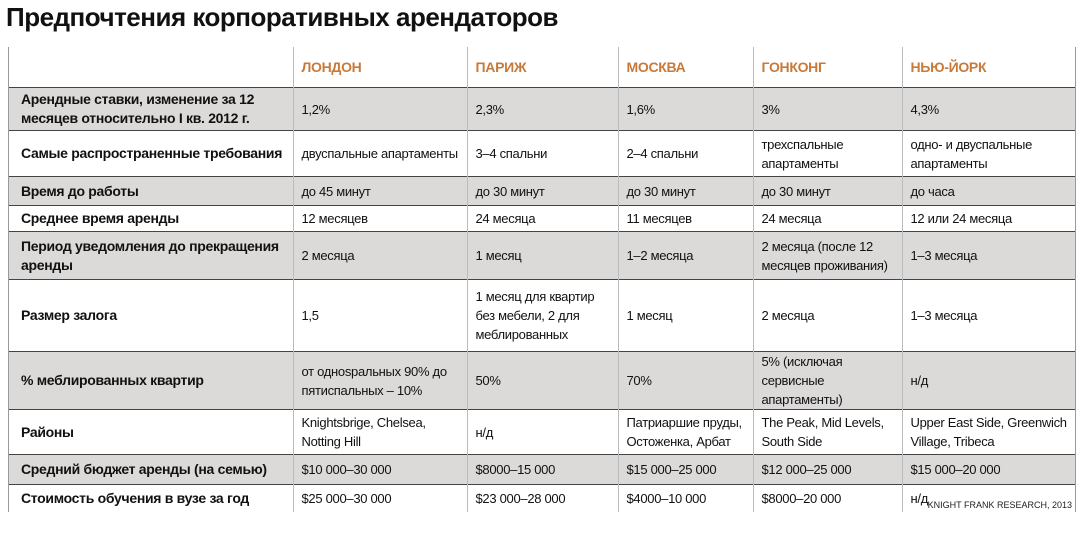  Describe the element at coordinates (988, 191) in the screenshot. I see `table-cell: до часа` at that location.